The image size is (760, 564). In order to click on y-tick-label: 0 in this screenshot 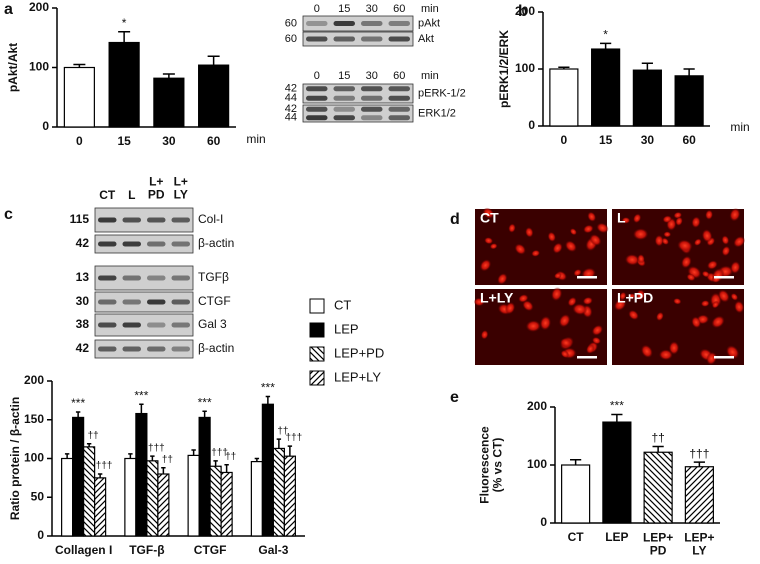, I will do `click(40, 535)`.